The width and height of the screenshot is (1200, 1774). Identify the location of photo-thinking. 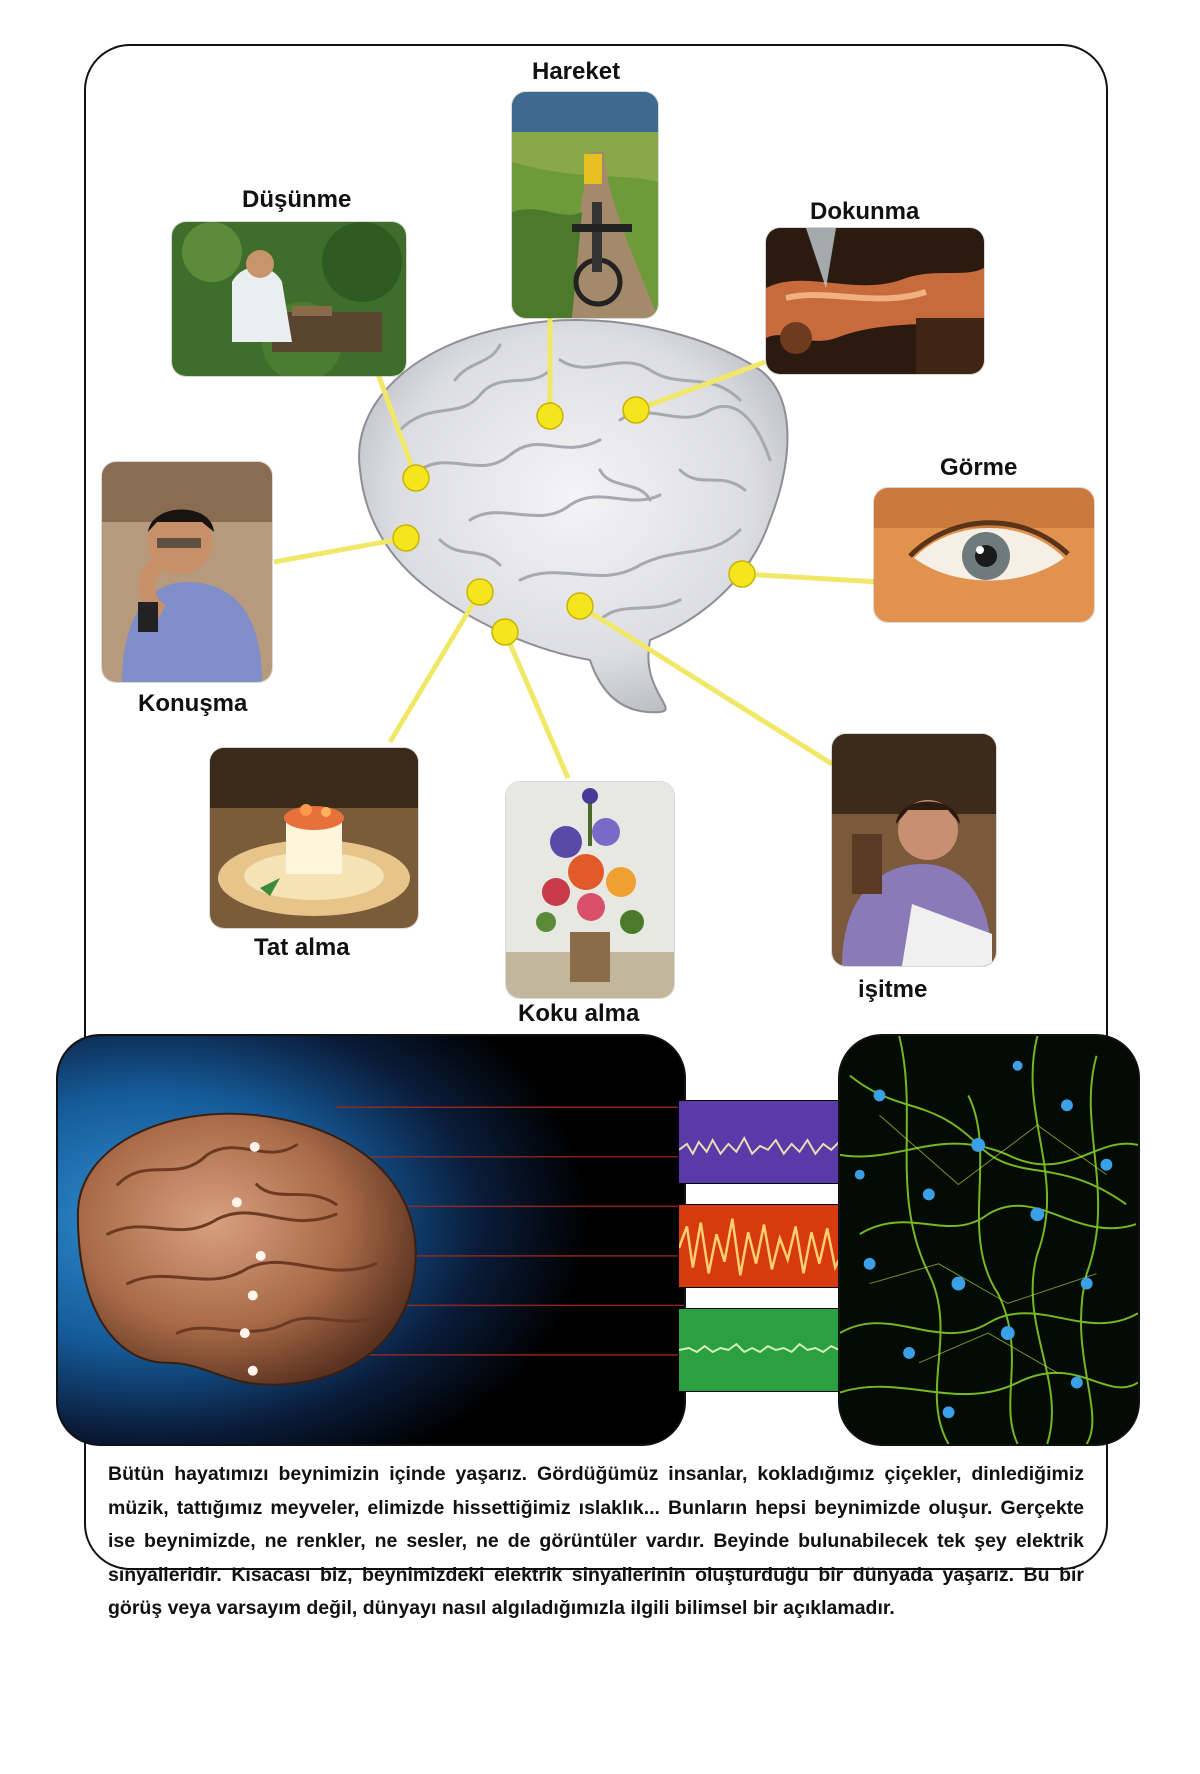
(289, 299).